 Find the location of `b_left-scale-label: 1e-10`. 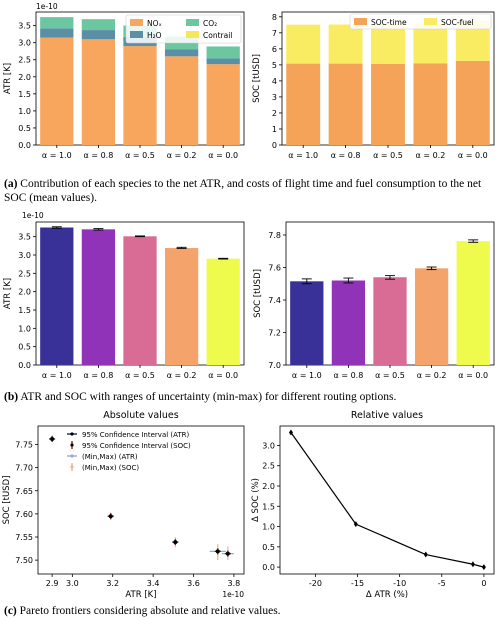

b_left-scale-label: 1e-10 is located at coordinates (33, 215).